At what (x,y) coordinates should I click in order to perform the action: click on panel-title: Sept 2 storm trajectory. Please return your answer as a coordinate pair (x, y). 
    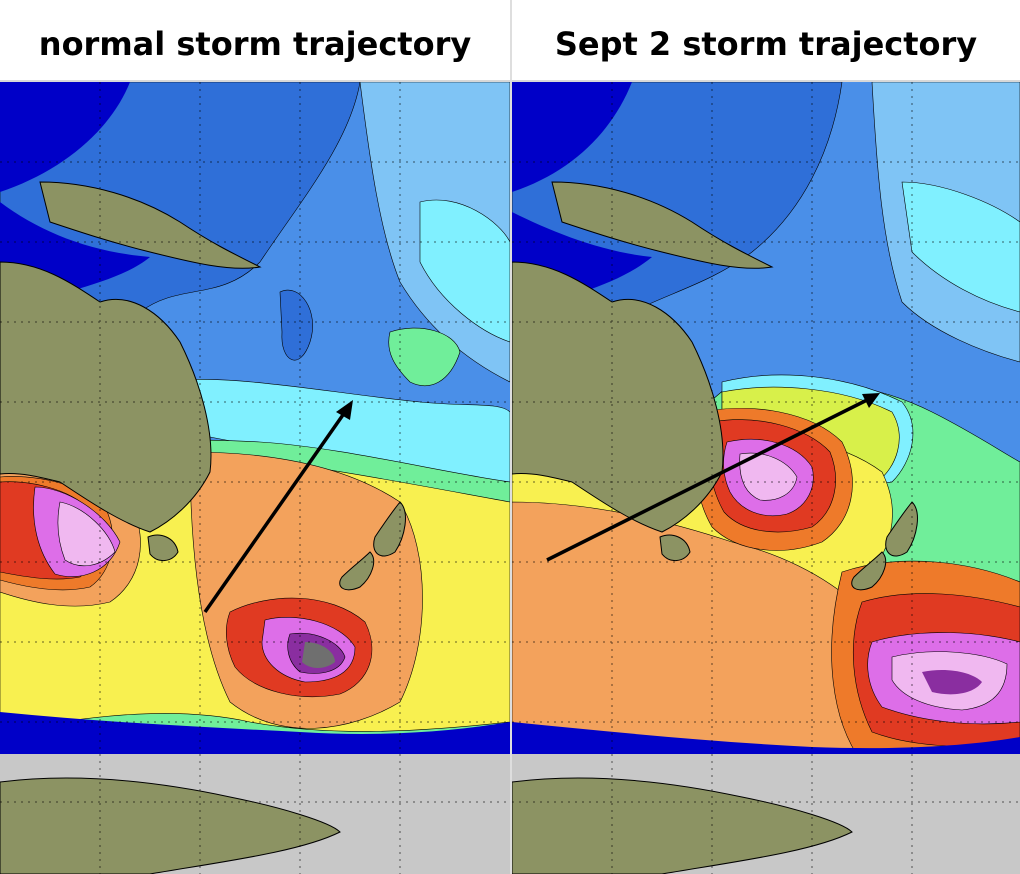
    Looking at the image, I should click on (766, 44).